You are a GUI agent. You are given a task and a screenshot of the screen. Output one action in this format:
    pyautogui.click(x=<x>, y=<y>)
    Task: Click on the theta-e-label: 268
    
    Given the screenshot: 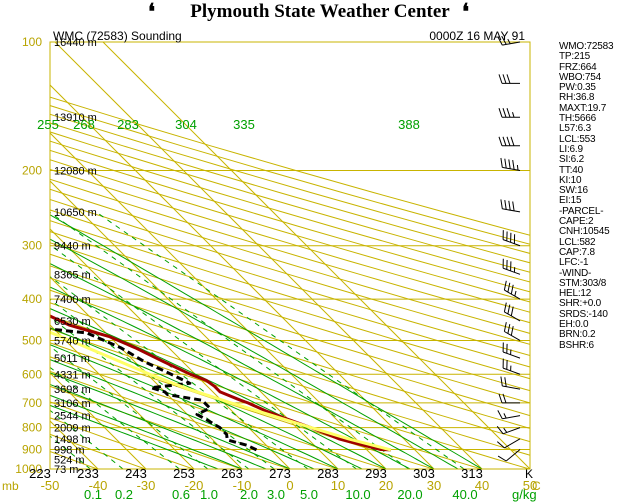 What is the action you would take?
    pyautogui.click(x=84, y=124)
    